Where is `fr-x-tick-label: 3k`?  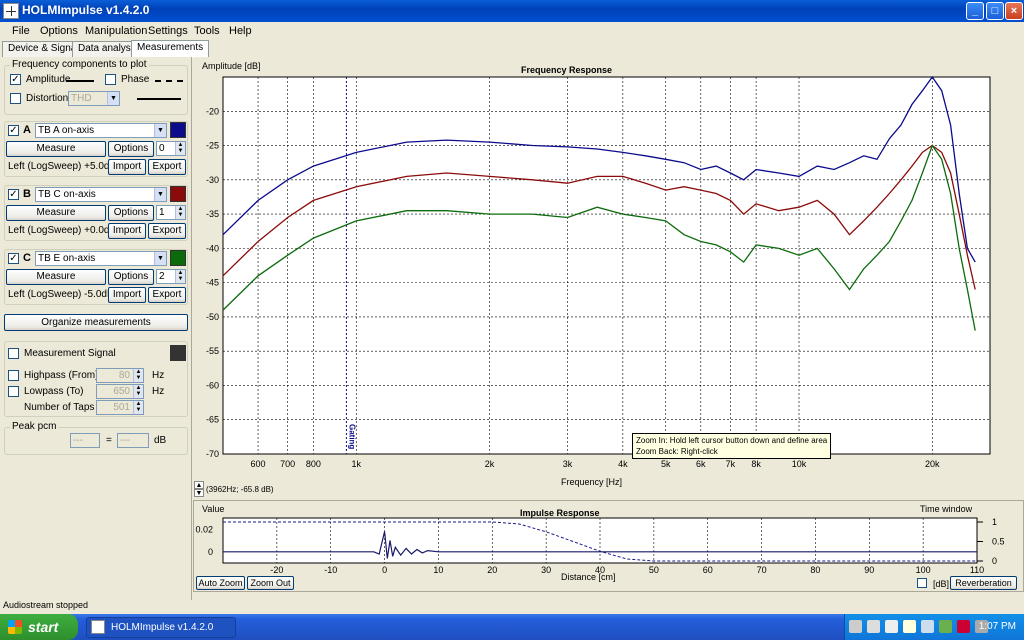 fr-x-tick-label: 3k is located at coordinates (568, 464).